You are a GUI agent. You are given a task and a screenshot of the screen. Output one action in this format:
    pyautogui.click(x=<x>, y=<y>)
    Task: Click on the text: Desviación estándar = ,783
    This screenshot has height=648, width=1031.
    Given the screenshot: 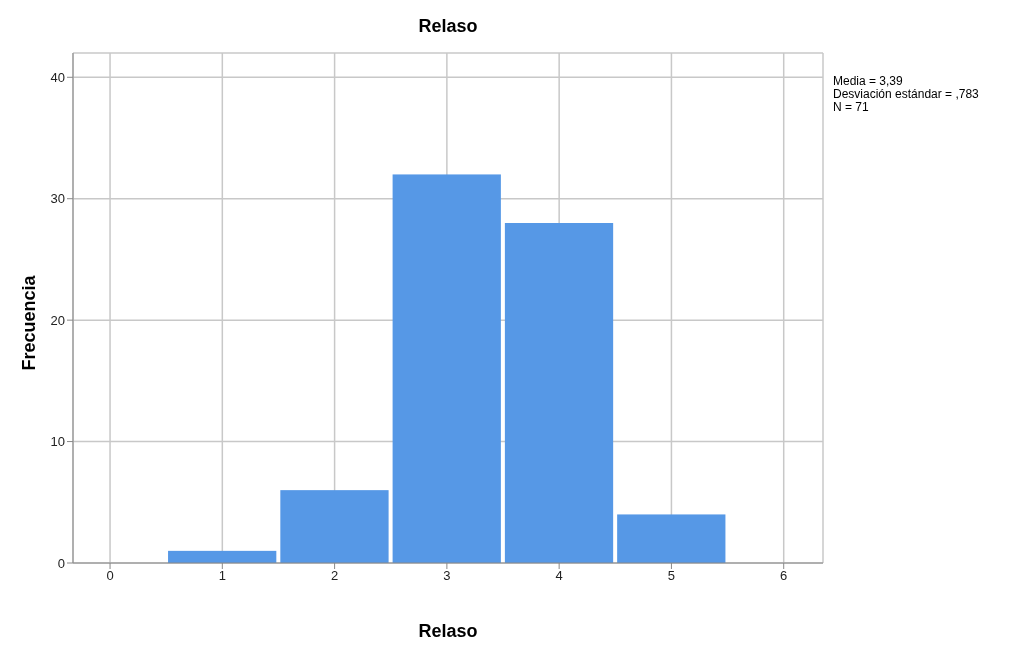 What is the action you would take?
    pyautogui.click(x=906, y=94)
    